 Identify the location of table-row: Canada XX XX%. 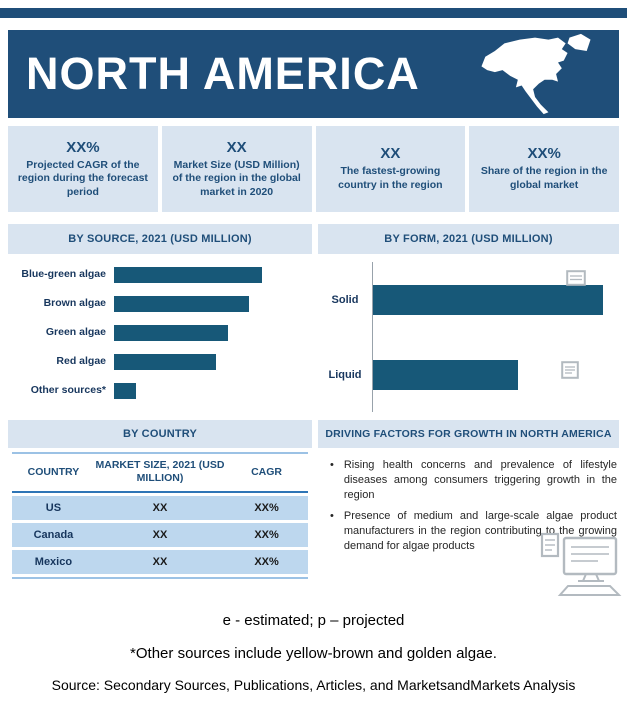
(160, 535).